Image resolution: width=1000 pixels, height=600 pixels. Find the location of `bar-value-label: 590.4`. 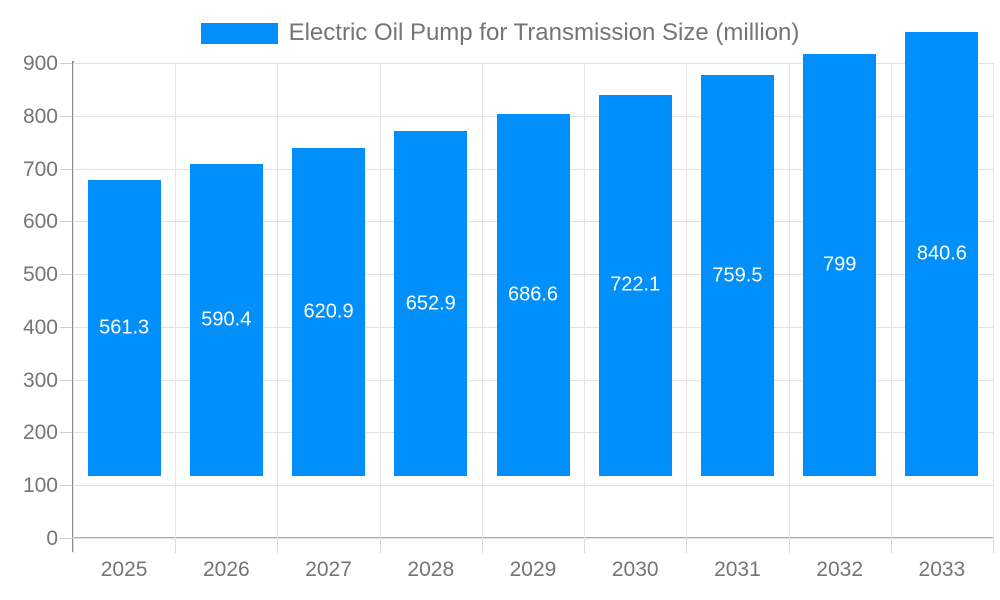

bar-value-label: 590.4 is located at coordinates (226, 319).